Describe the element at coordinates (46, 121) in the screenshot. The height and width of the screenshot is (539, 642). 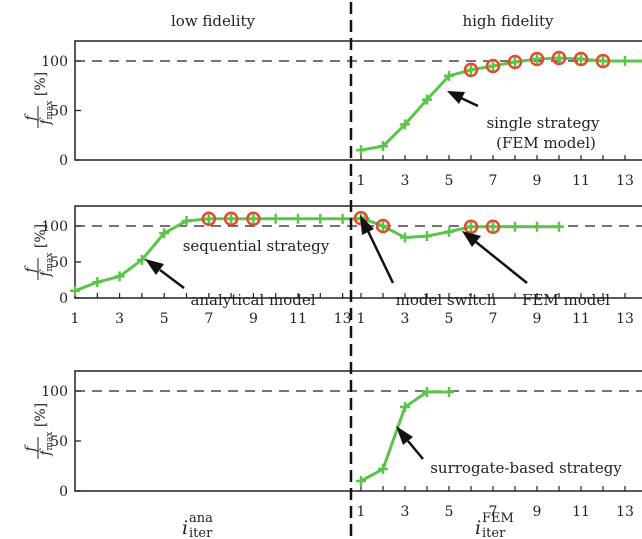
I see `ylabel-top-den: f` at that location.